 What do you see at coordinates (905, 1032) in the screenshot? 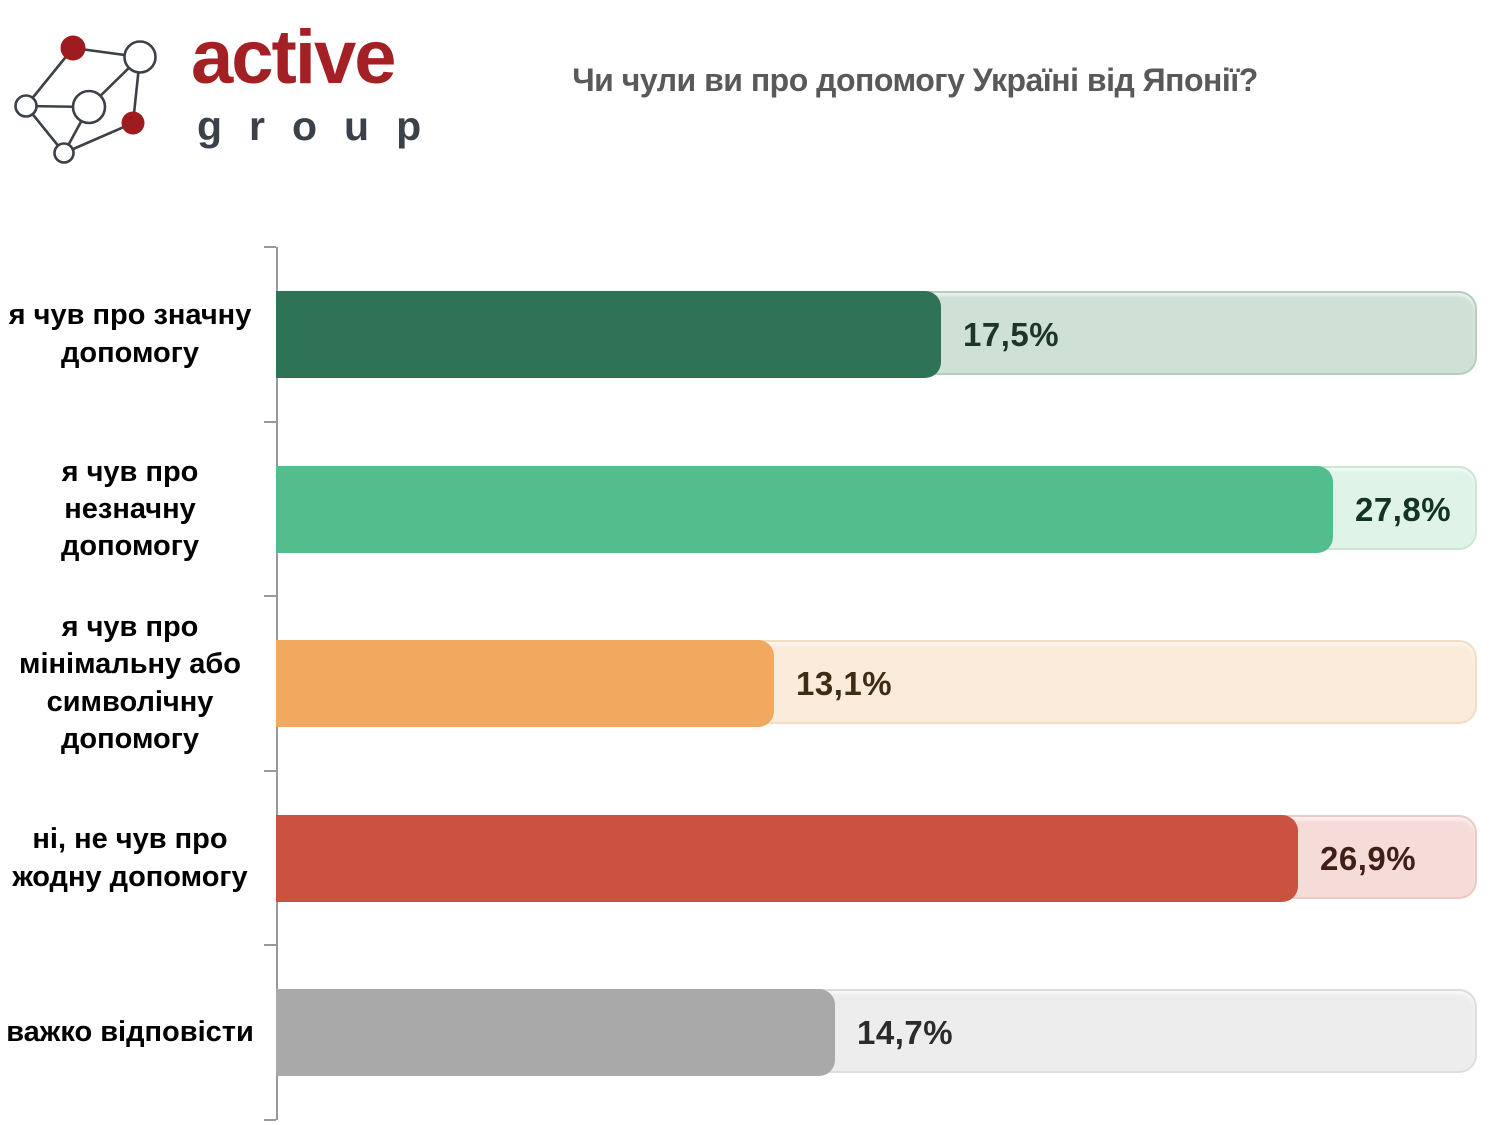
I see `bar-value-label: 14,7%` at bounding box center [905, 1032].